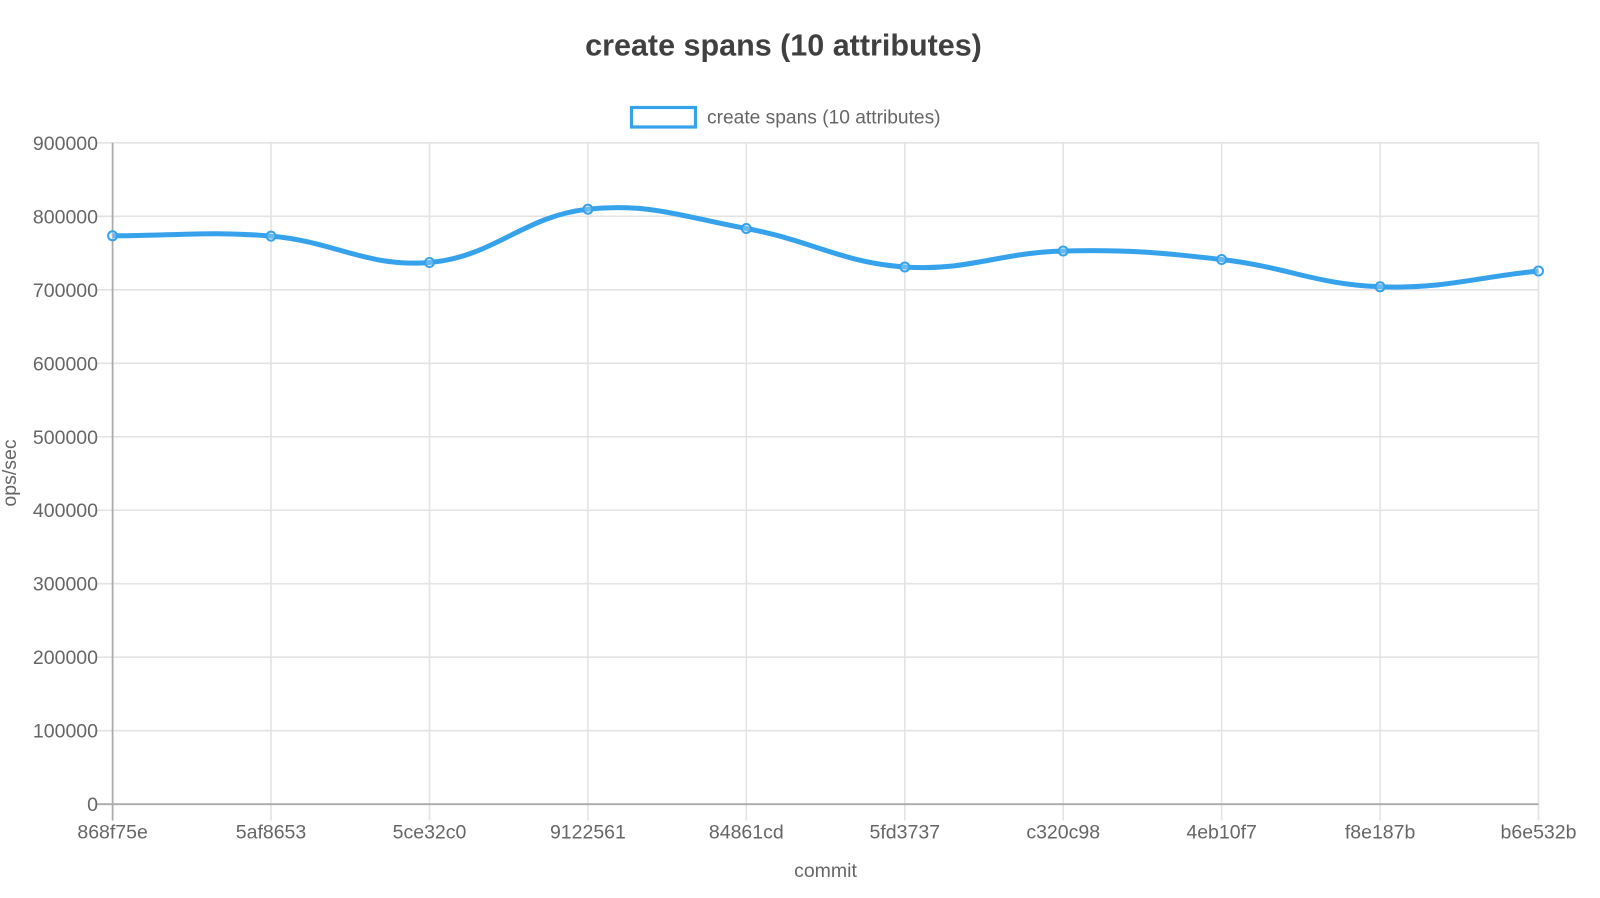  What do you see at coordinates (65, 144) in the screenshot?
I see `svg-text: 900000` at bounding box center [65, 144].